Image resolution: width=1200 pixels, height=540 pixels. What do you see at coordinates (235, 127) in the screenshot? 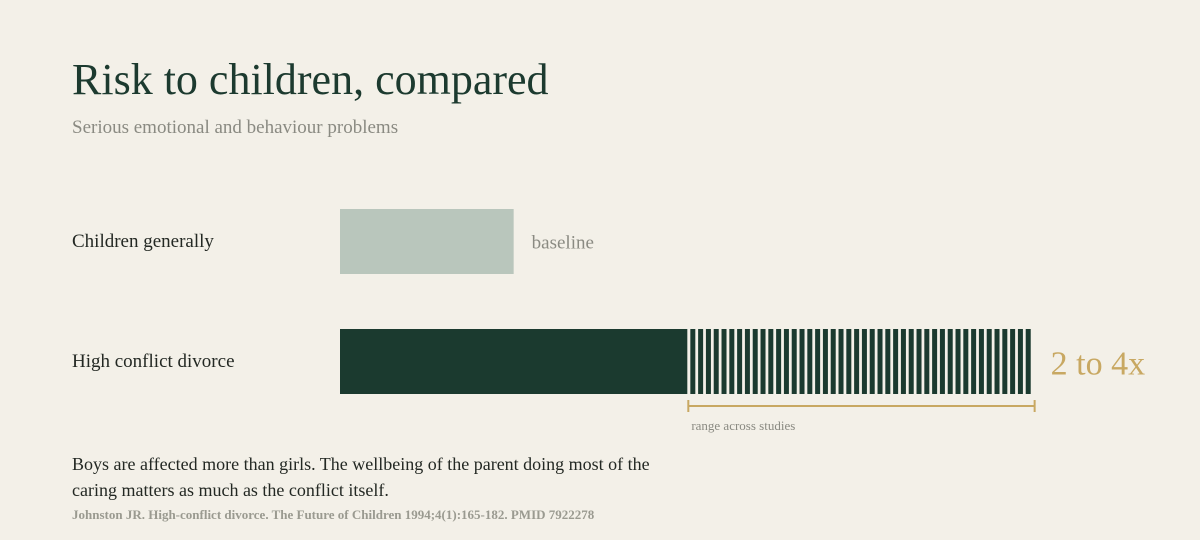
I see `chart-subtitle: Serious emotional and behaviour problems` at bounding box center [235, 127].